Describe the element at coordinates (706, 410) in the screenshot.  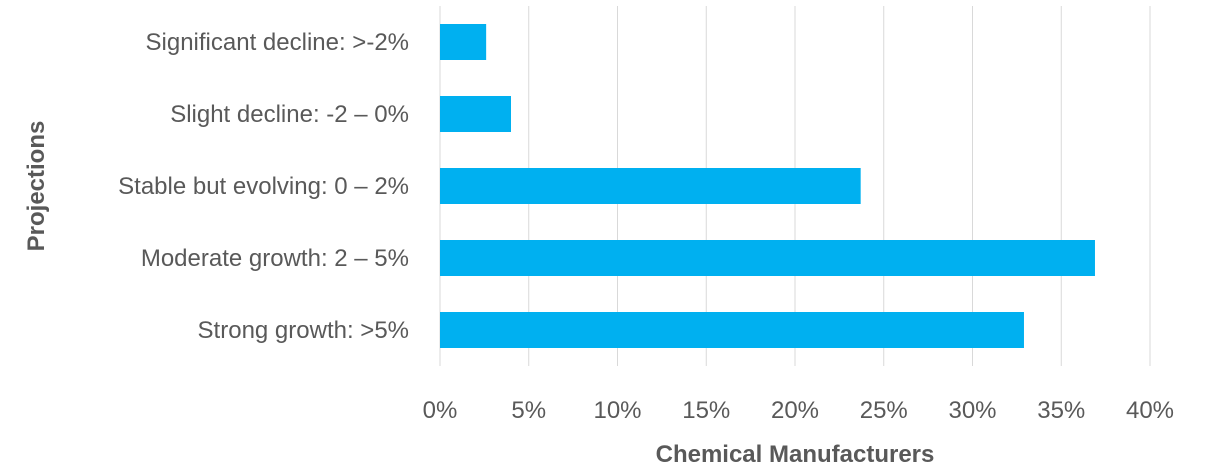
I see `x-tick-label: 15%` at that location.